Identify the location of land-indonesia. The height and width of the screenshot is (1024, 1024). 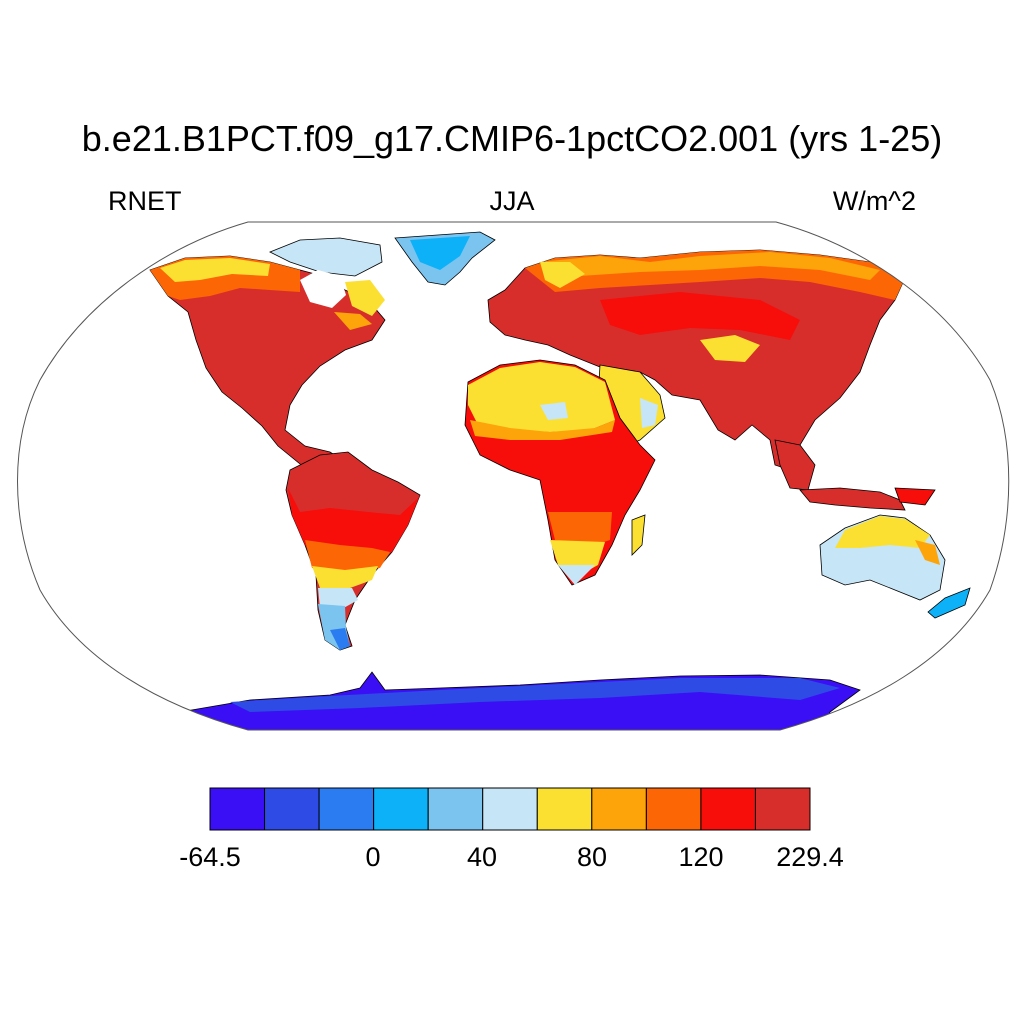
(852, 499).